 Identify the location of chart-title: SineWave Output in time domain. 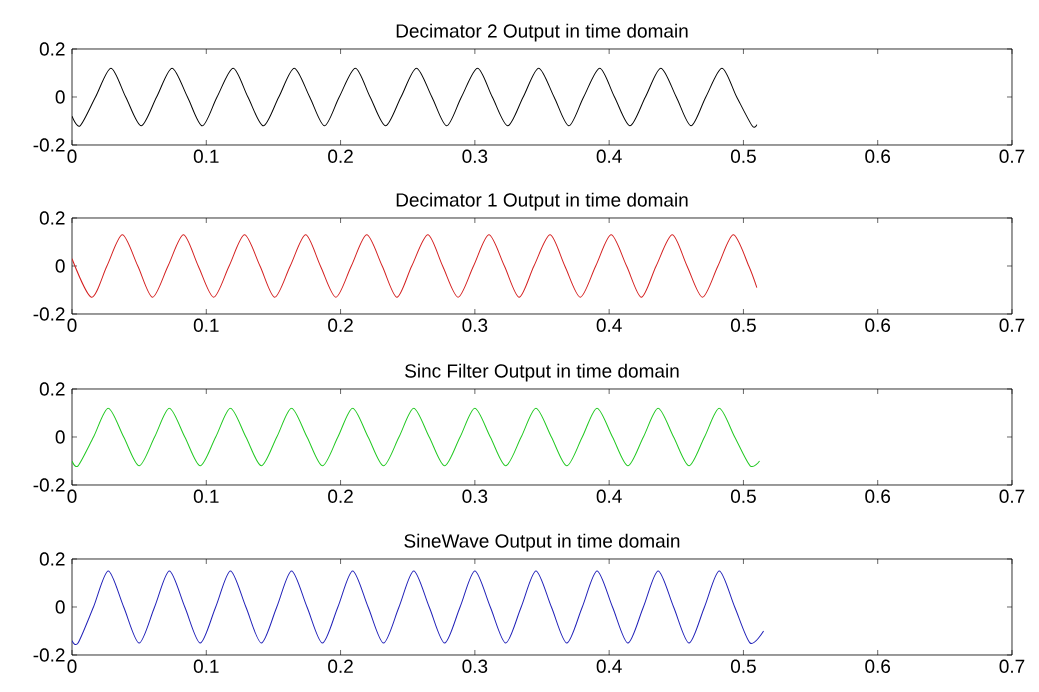
(542, 542).